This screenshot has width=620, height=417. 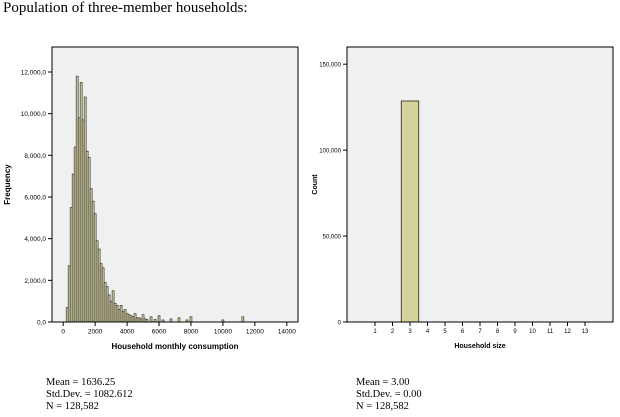 What do you see at coordinates (315, 184) in the screenshot?
I see `household-size-y-axis-label: Count` at bounding box center [315, 184].